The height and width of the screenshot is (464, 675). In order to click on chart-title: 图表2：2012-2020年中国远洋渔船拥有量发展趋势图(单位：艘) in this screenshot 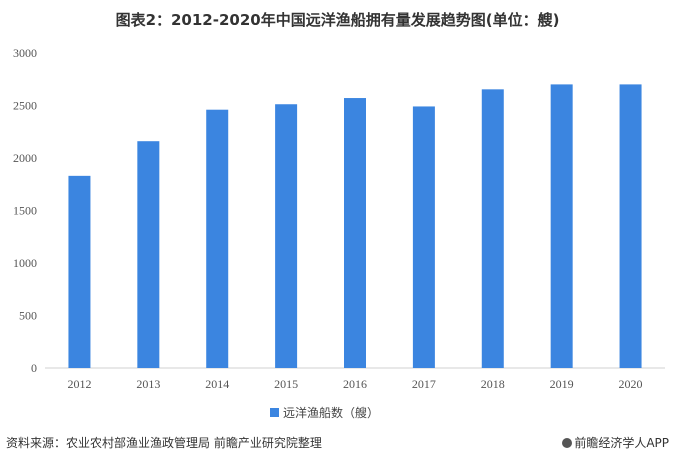, I will do `click(337, 20)`.